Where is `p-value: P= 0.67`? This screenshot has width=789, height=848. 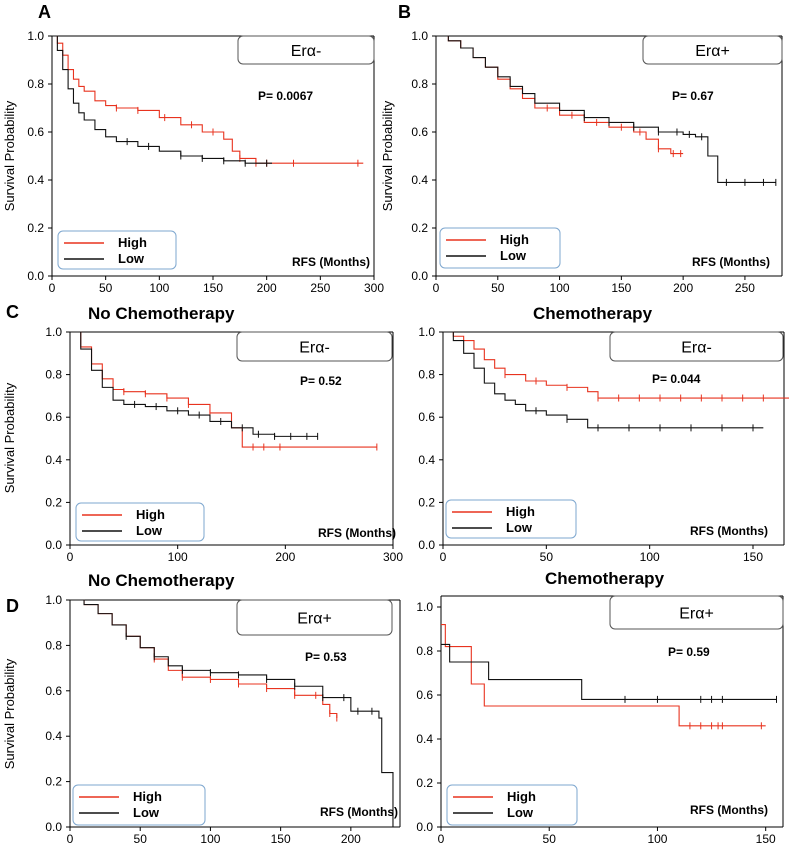
p-value: P= 0.67 is located at coordinates (693, 96).